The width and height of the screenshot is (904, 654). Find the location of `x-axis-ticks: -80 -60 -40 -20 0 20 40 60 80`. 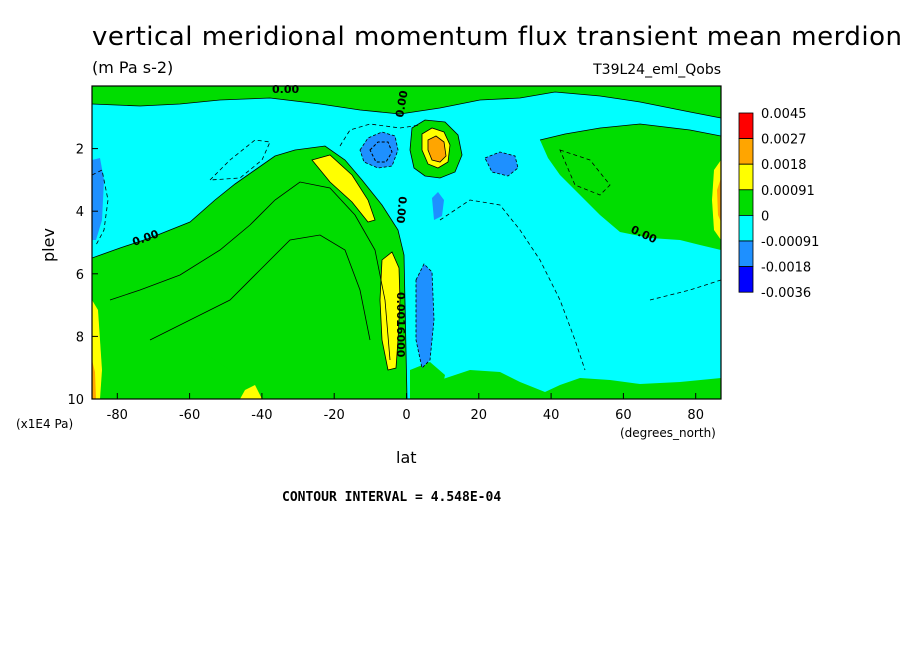

x-axis-ticks: -80 -60 -40 -20 0 20 40 60 80 is located at coordinates (405, 408).